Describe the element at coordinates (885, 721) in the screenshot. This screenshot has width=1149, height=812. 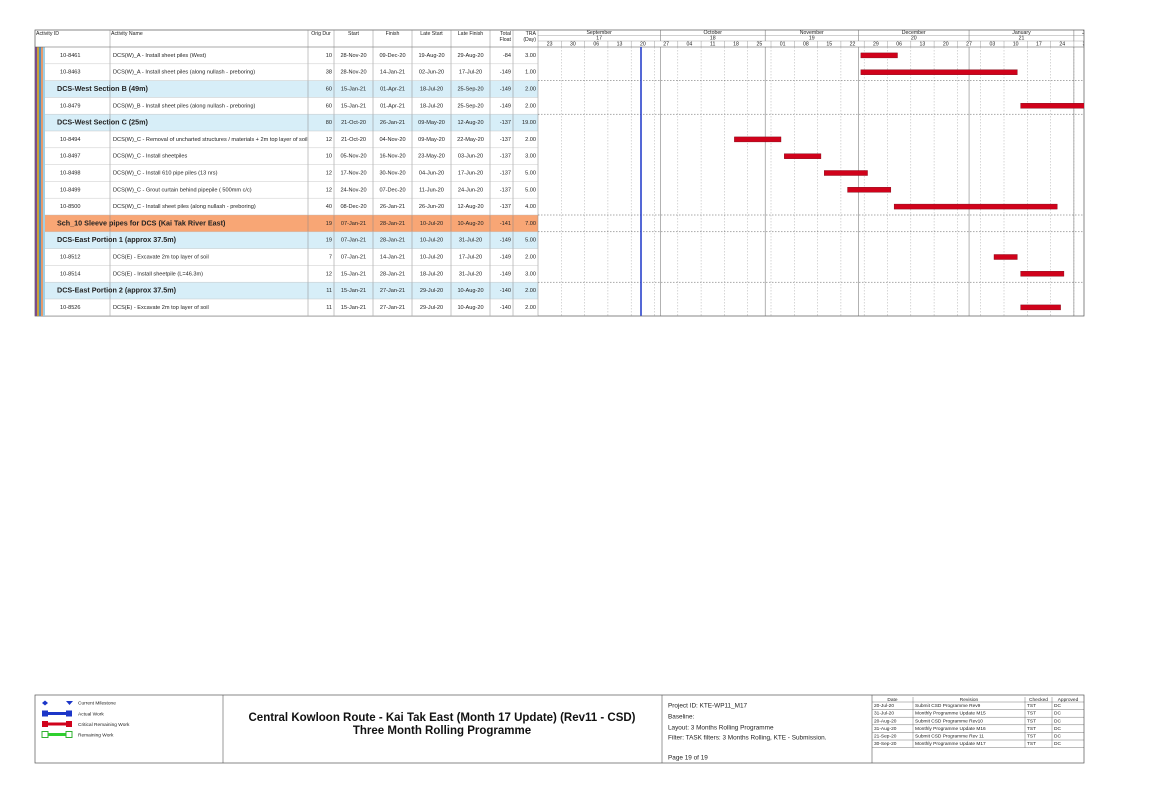
I see `revision-cell: 20-Aug-20` at that location.